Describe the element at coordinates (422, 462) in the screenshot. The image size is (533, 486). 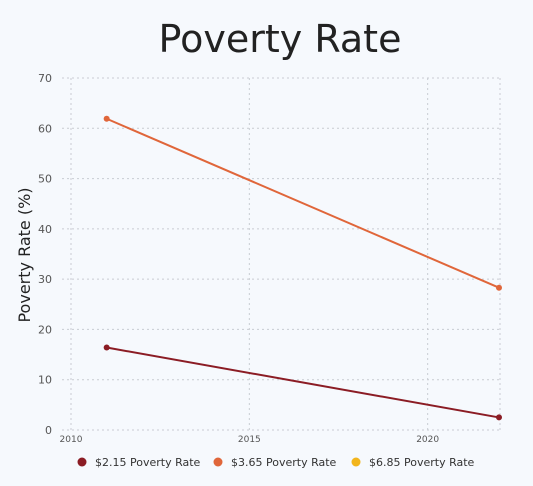
I see `legend-label: $6.85 Poverty Rate` at that location.